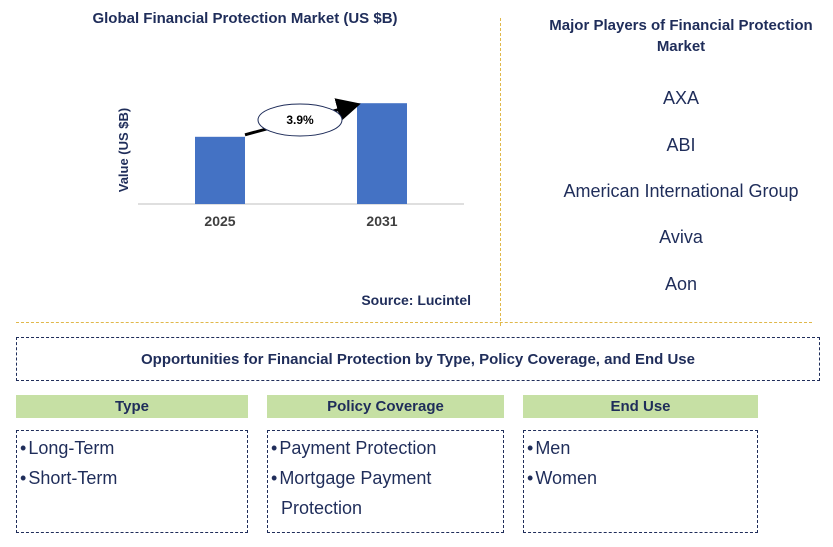 This screenshot has height=547, width=833. Describe the element at coordinates (549, 448) in the screenshot. I see `list-item: • Men` at that location.